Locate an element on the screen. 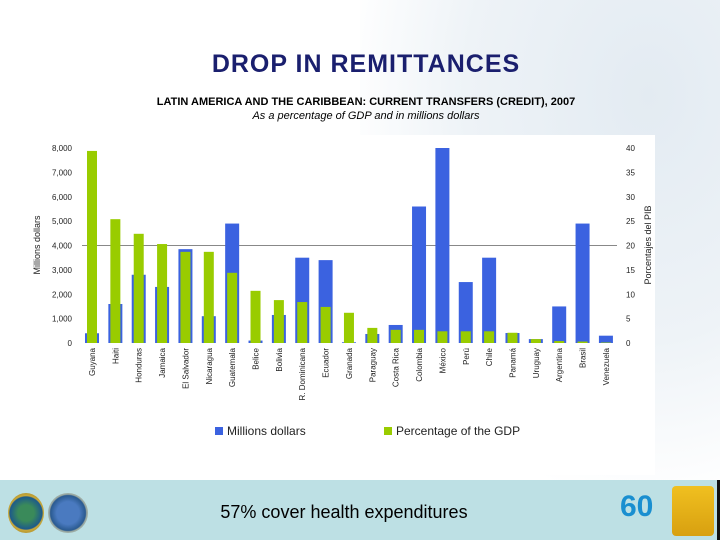  x-tick-label: Honduras is located at coordinates (139, 365).